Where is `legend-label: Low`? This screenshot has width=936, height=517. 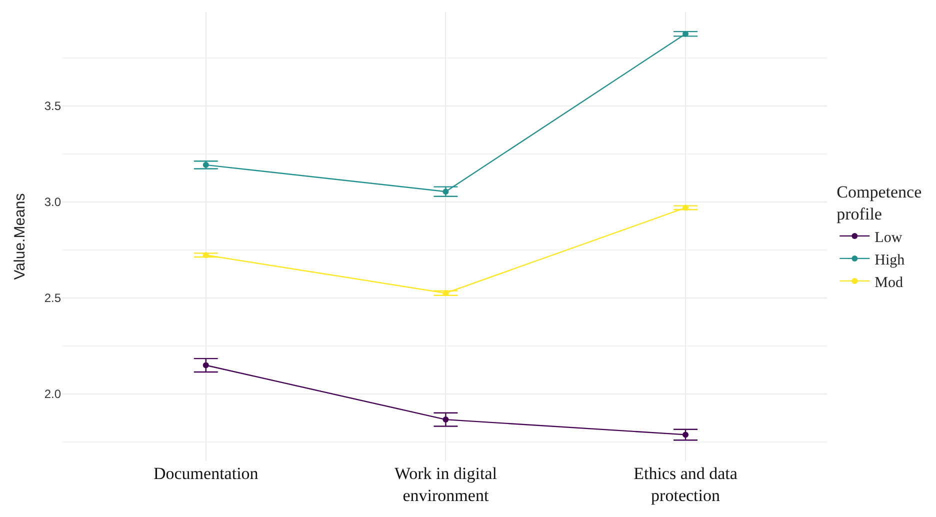 legend-label: Low is located at coordinates (888, 238).